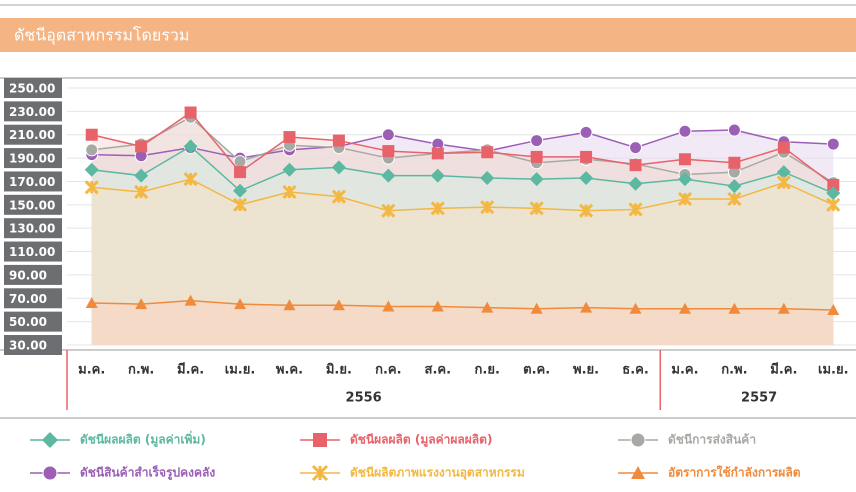 The image size is (856, 492). I want to click on x-tick-label: ก.ย., so click(487, 370).